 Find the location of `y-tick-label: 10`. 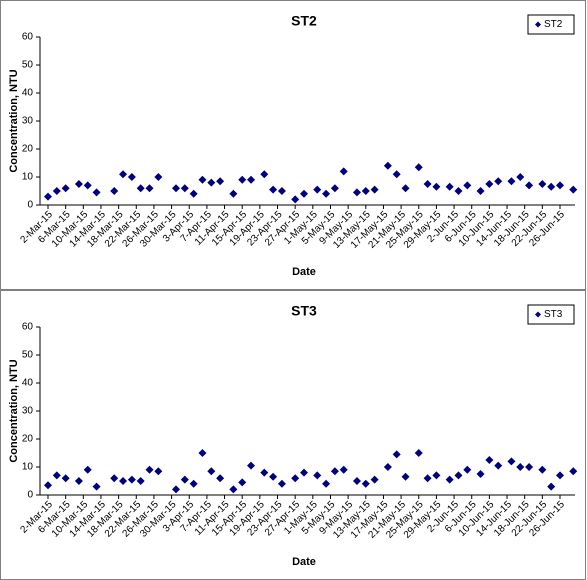

y-tick-label: 10 is located at coordinates (28, 467).